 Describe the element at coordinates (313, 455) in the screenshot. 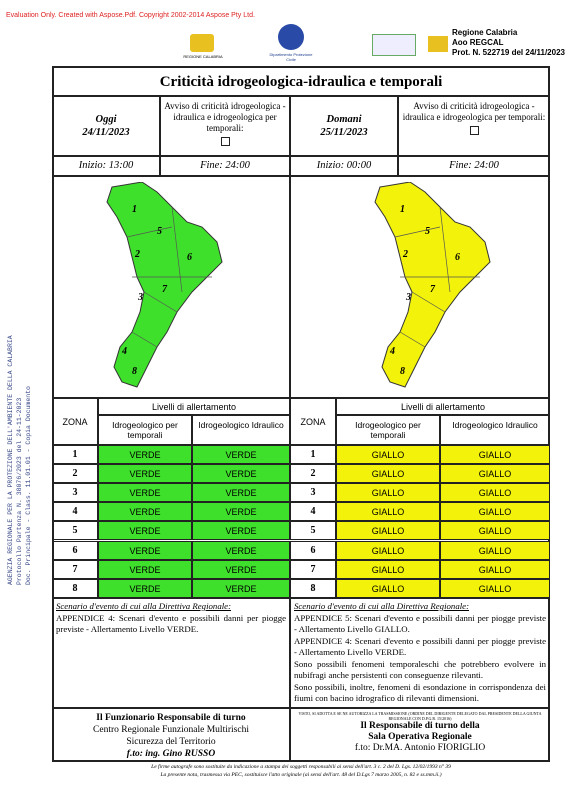

I see `zone-number: 1` at that location.